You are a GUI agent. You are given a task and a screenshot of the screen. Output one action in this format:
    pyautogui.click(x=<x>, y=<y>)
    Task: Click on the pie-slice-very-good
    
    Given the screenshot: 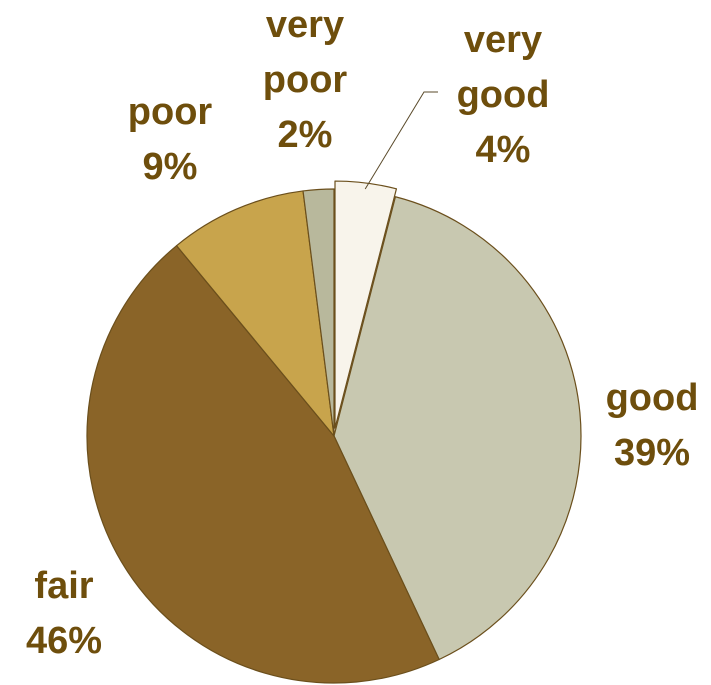 What is the action you would take?
    pyautogui.click(x=366, y=304)
    